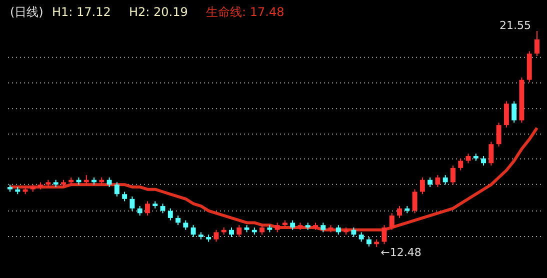 The width and height of the screenshot is (547, 278). I want to click on text: H2: 20.19, so click(158, 12).